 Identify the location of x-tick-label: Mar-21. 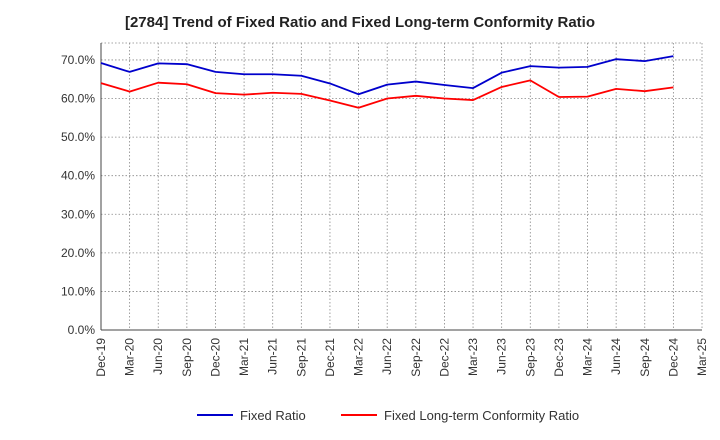
(244, 357).